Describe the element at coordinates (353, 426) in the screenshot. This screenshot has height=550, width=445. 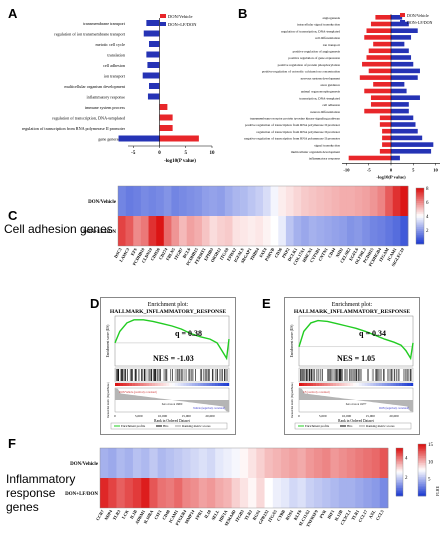
I see `gsea-legend-box` at that location.